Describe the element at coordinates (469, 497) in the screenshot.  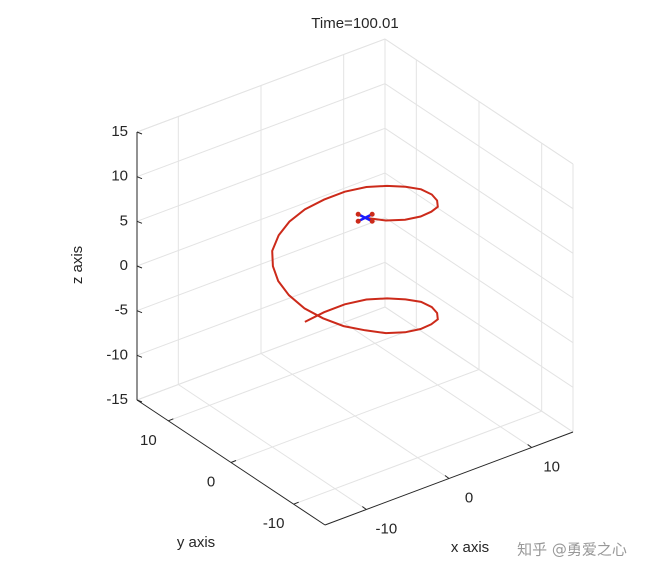
I see `x-tick-label: 0` at that location.